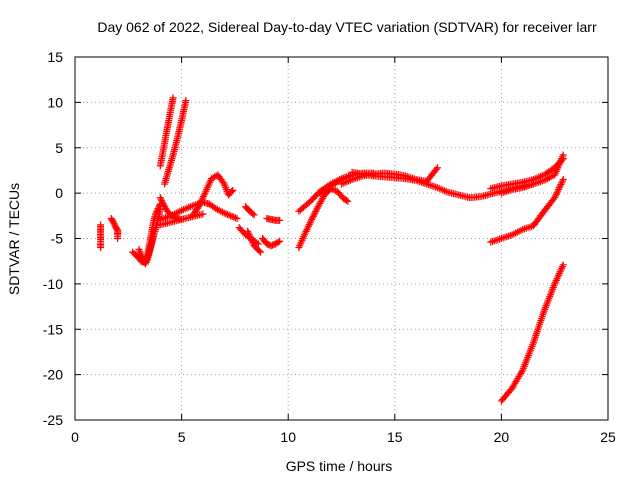  I want to click on x-tick-label: 10, so click(288, 437).